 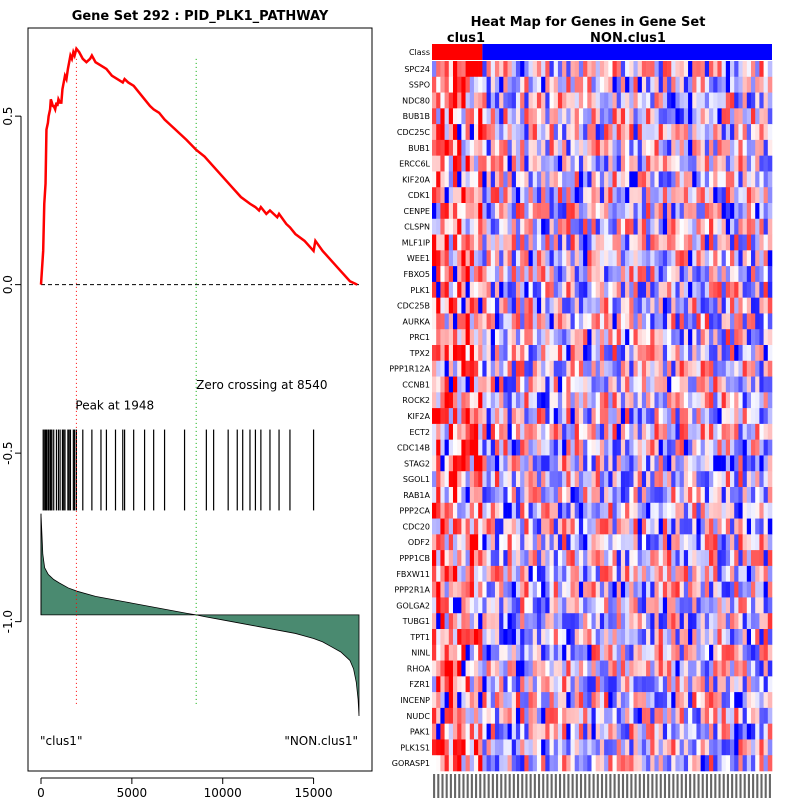 I want to click on gene-label: RAB1A, so click(x=416, y=495).